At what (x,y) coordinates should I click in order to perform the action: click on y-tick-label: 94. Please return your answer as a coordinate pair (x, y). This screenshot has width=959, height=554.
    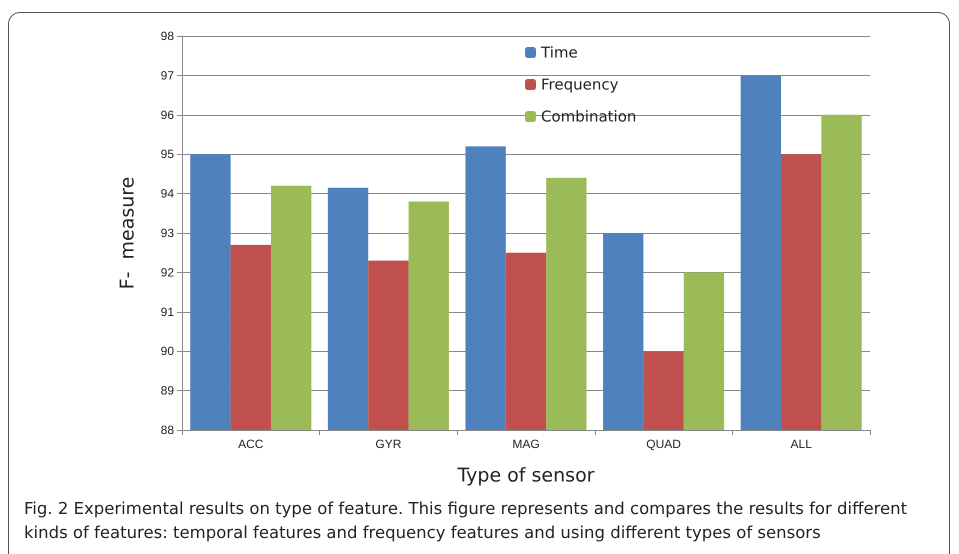
    Looking at the image, I should click on (167, 193).